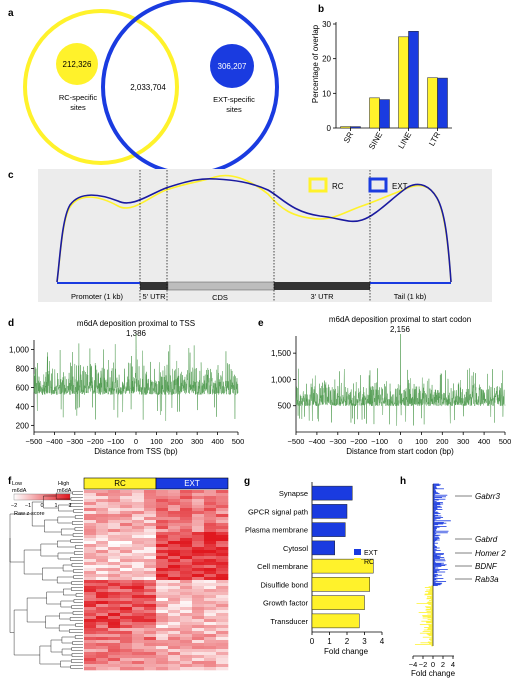 The height and width of the screenshot is (685, 513). What do you see at coordinates (78, 107) in the screenshot?
I see `rc-label-line2: sites` at bounding box center [78, 107].